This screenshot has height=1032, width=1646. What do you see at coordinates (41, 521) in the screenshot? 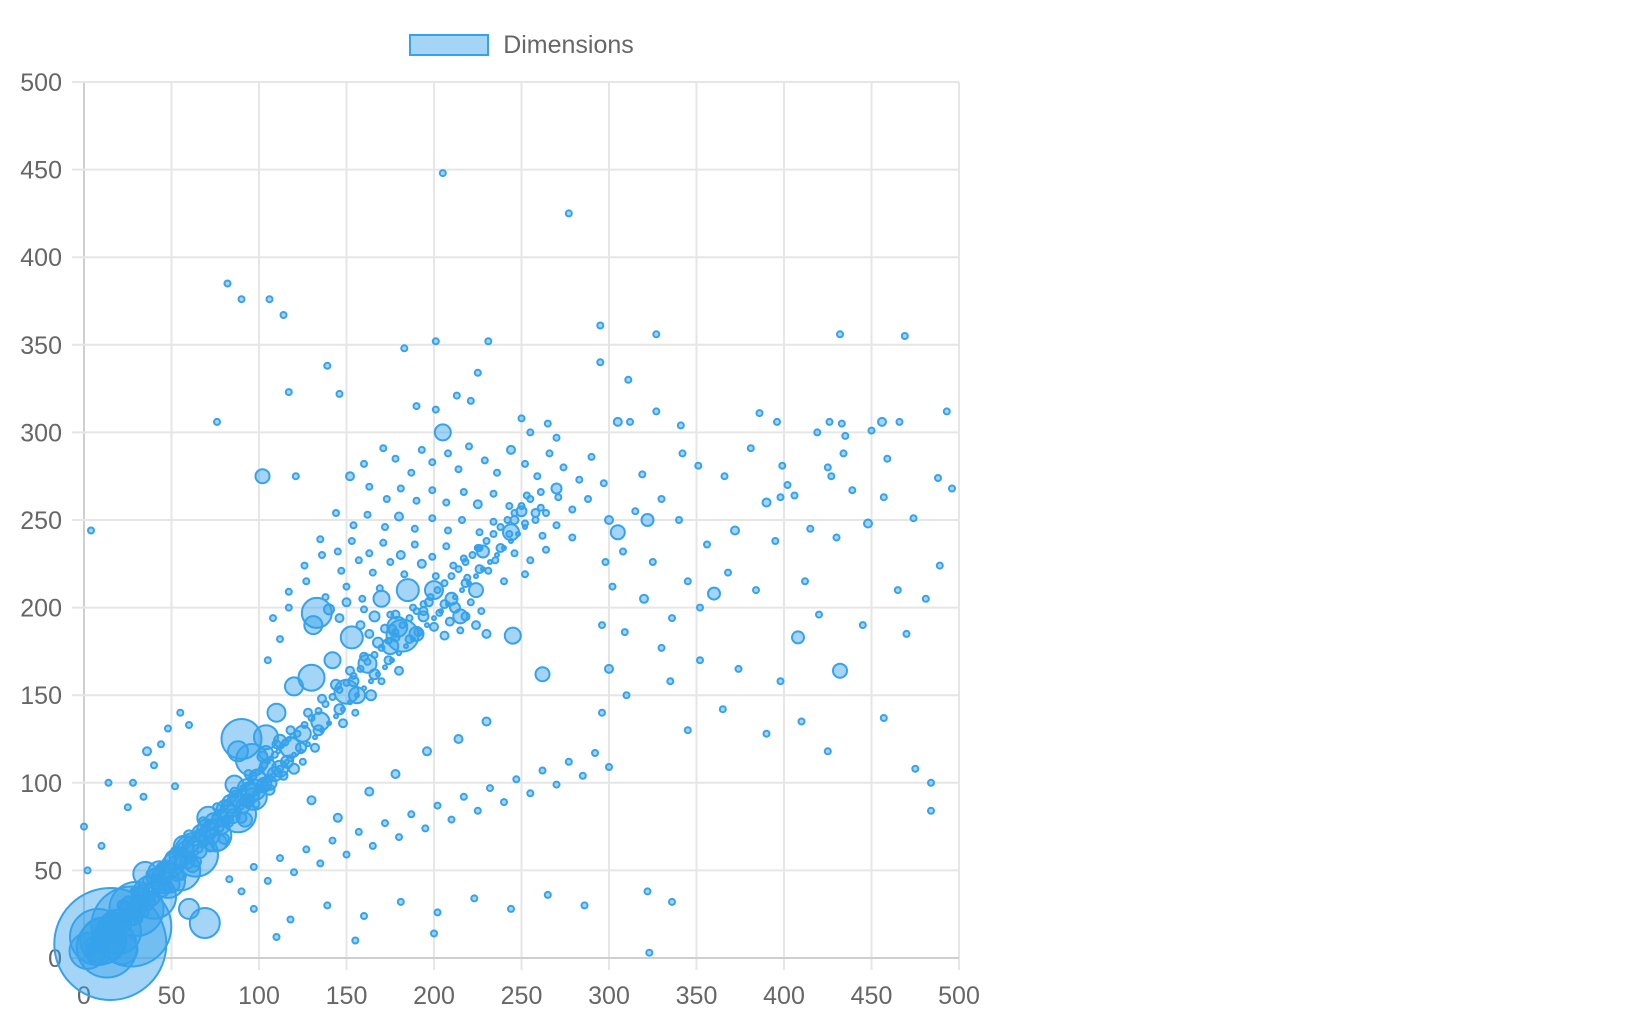
I see `y-tick-label: 250` at bounding box center [41, 521].